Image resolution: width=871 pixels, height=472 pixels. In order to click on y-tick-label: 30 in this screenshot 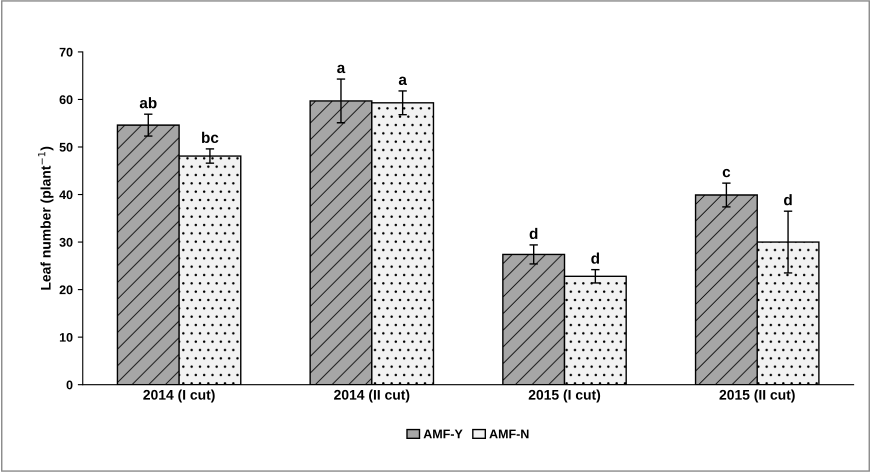, I will do `click(66, 242)`.